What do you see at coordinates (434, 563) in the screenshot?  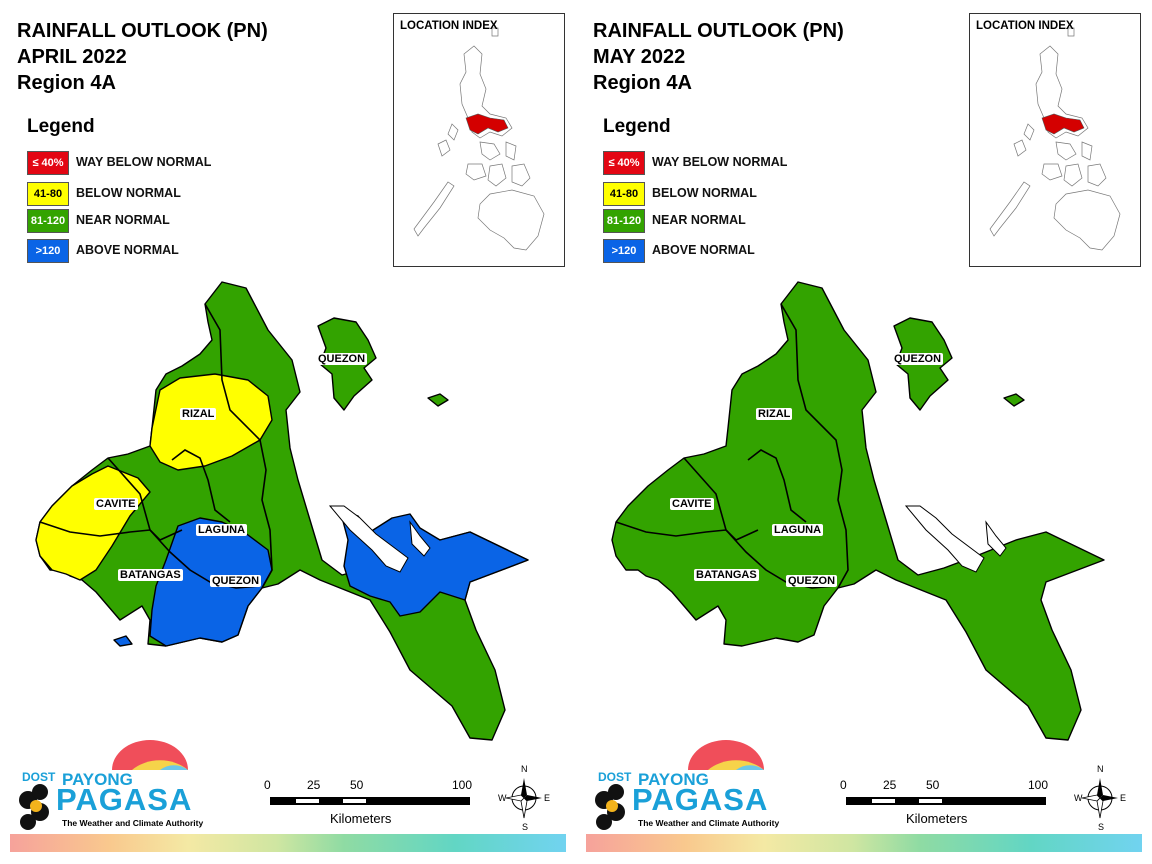 I see `quezon-above-normal-zone` at bounding box center [434, 563].